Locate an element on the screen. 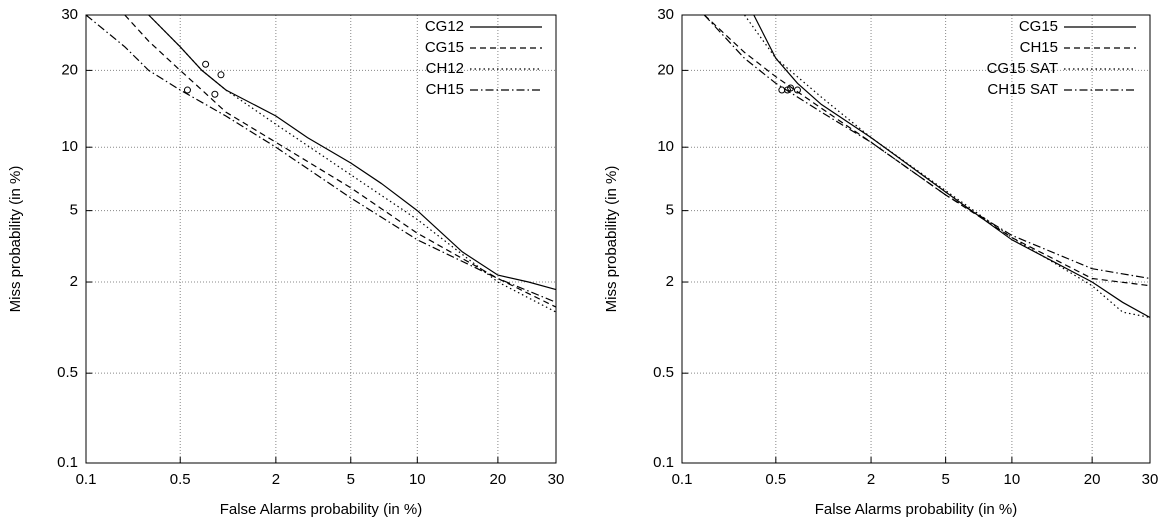  legend-label: CG15 SAT is located at coordinates (1022, 68).